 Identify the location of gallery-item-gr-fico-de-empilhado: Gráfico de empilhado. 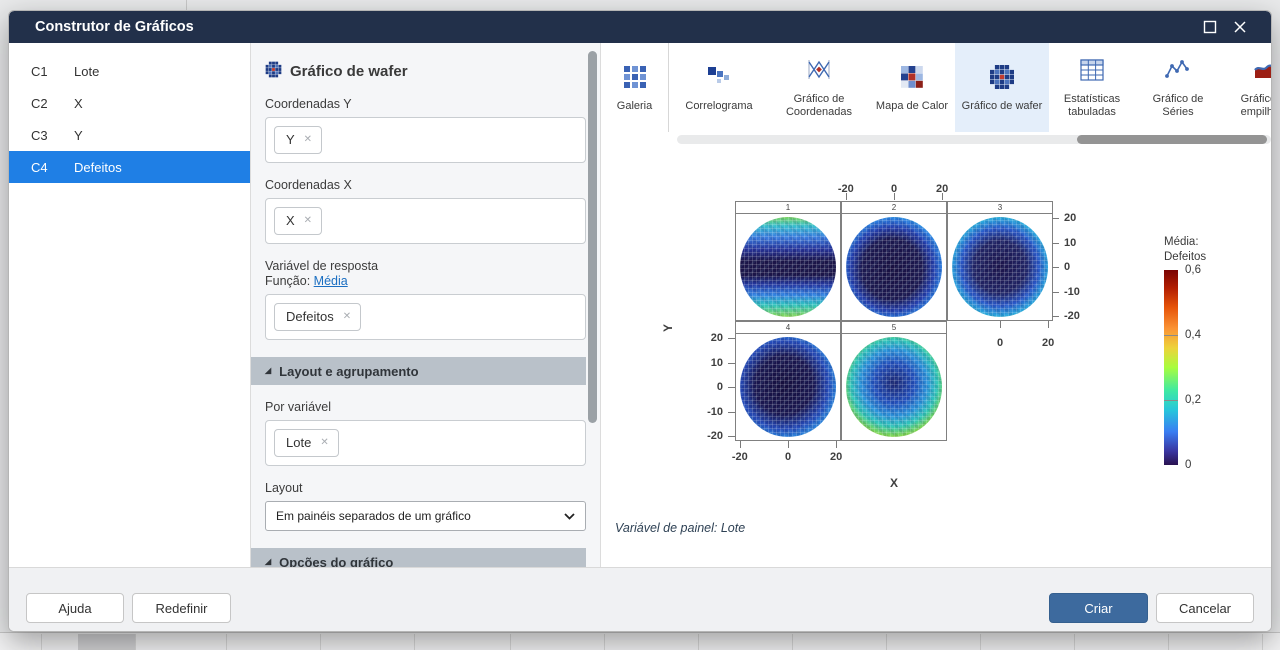
(1246, 87).